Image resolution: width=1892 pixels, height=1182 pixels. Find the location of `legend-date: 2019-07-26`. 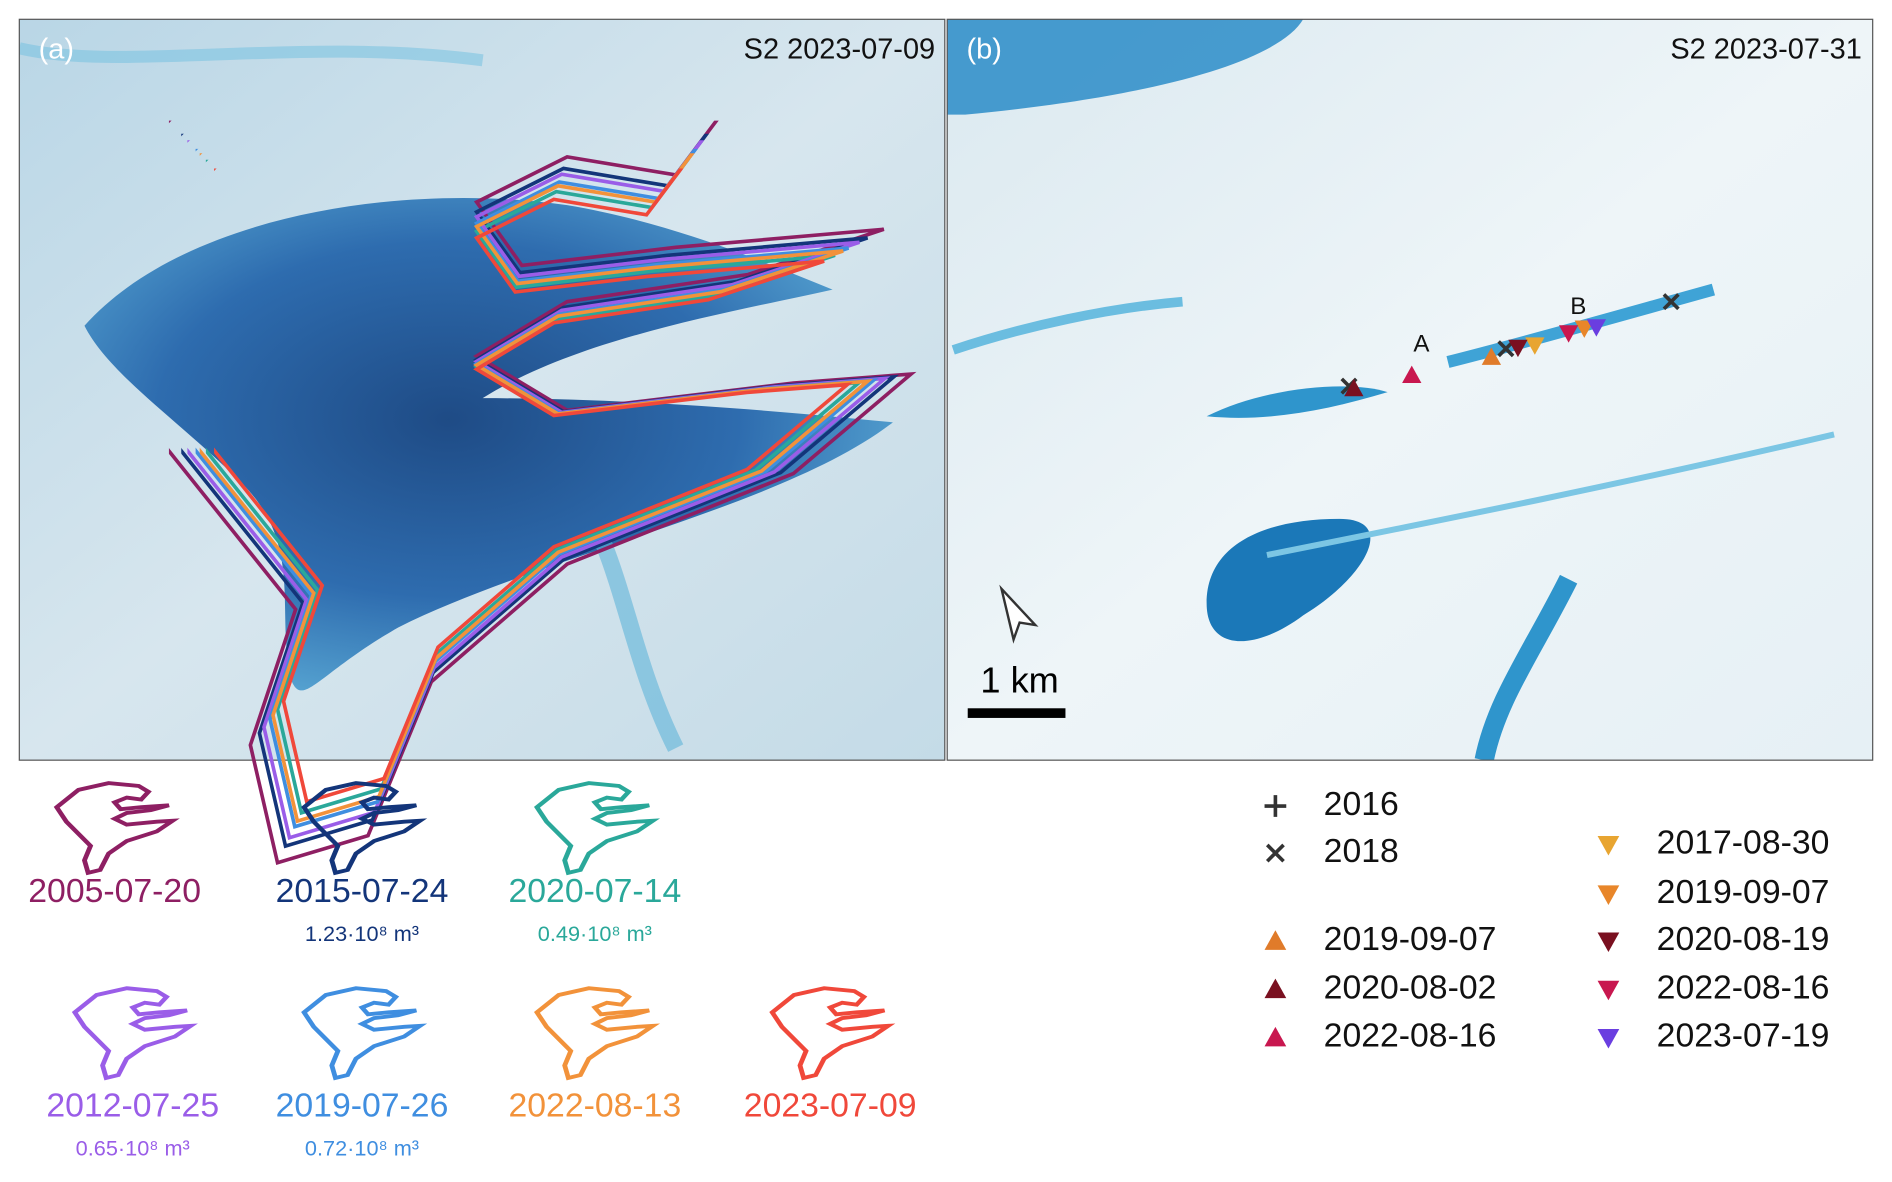

legend-date: 2019-07-26 is located at coordinates (362, 1106).